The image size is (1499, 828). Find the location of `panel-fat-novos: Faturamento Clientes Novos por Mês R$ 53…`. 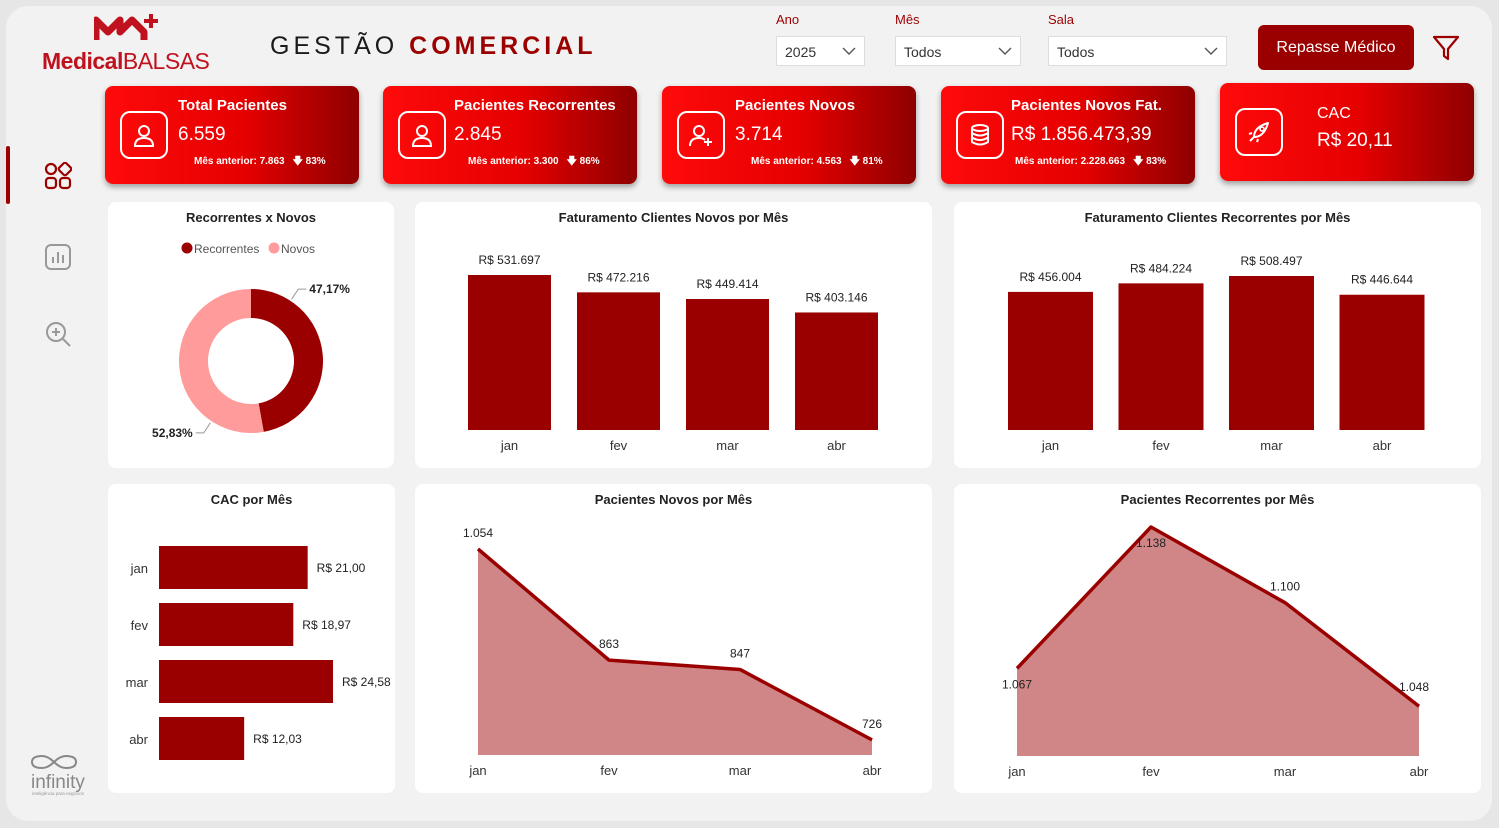

panel-fat-novos: Faturamento Clientes Novos por Mês R$ 53… is located at coordinates (673, 335).